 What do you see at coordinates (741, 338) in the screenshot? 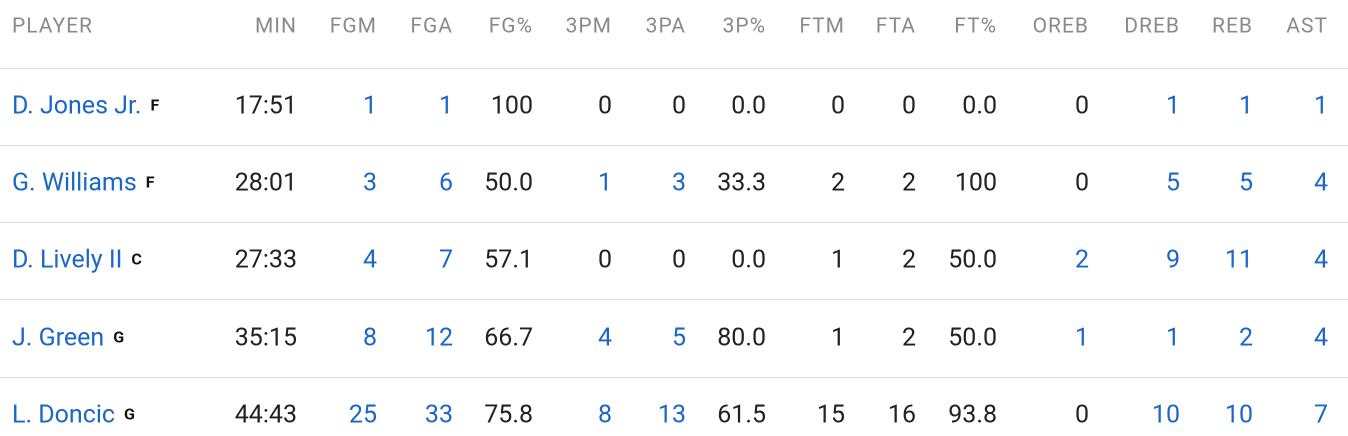
I see `stat-cell: 80.0` at bounding box center [741, 338].